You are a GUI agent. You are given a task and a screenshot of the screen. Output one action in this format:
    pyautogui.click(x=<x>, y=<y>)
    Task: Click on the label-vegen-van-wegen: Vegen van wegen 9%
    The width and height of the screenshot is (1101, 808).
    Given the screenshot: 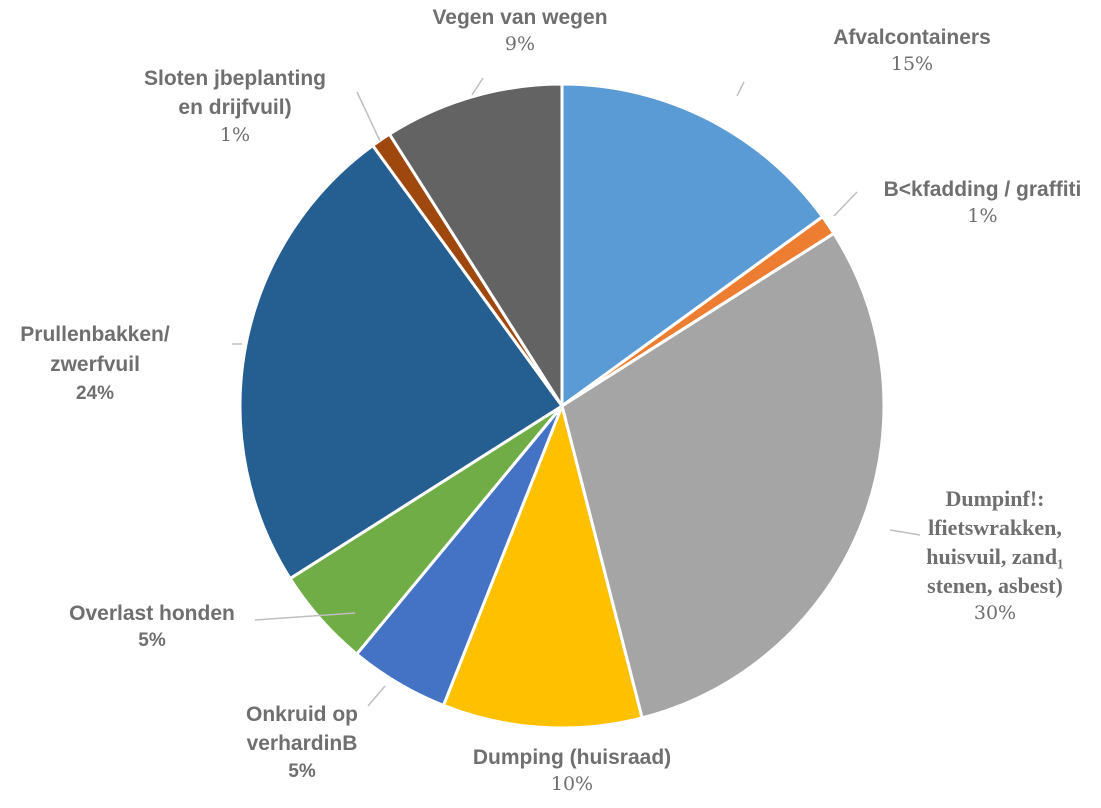 What is the action you would take?
    pyautogui.click(x=520, y=31)
    